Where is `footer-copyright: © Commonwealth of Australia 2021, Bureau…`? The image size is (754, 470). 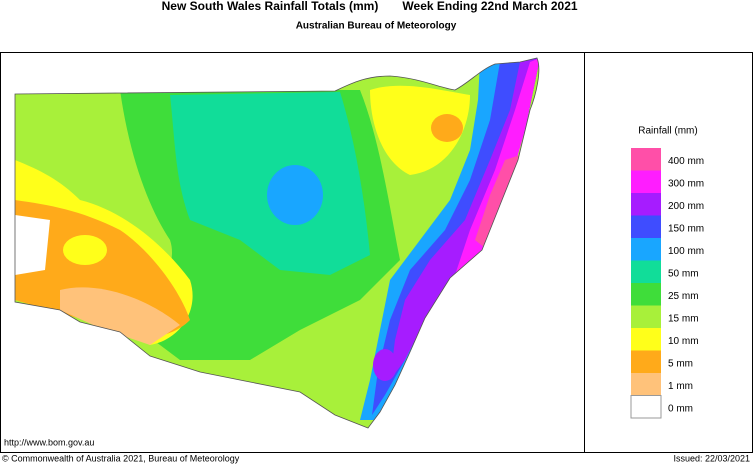
footer-copyright: © Commonwealth of Australia 2021, Bureau… is located at coordinates (121, 458).